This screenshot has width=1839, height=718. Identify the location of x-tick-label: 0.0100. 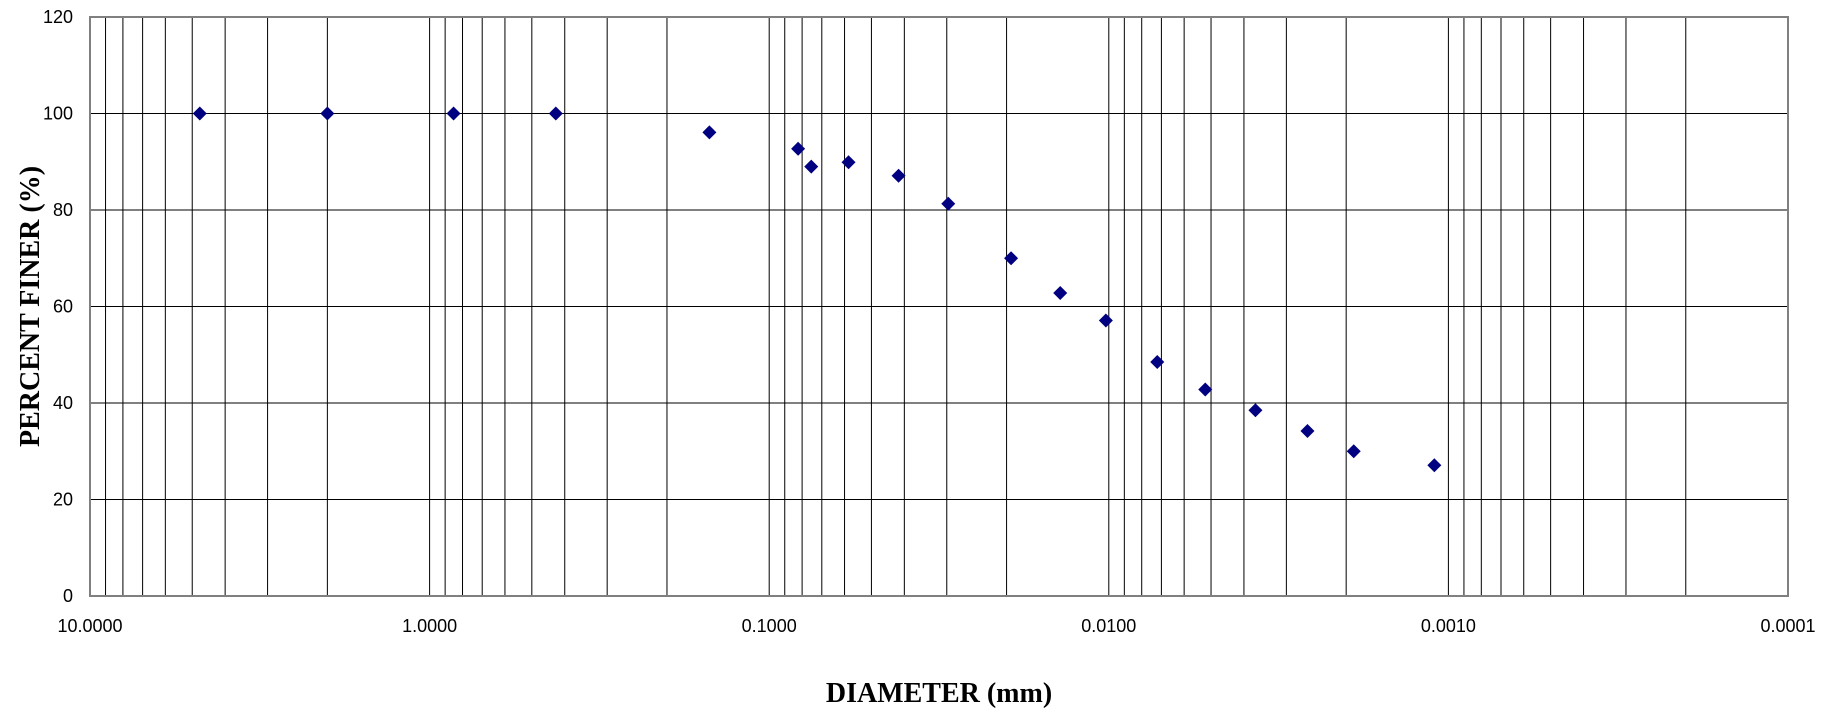
(1108, 626).